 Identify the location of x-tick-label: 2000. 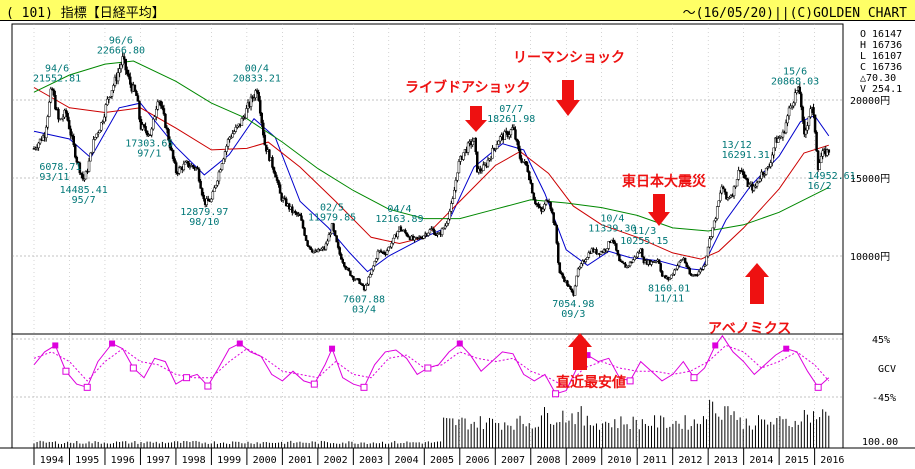
(265, 460).